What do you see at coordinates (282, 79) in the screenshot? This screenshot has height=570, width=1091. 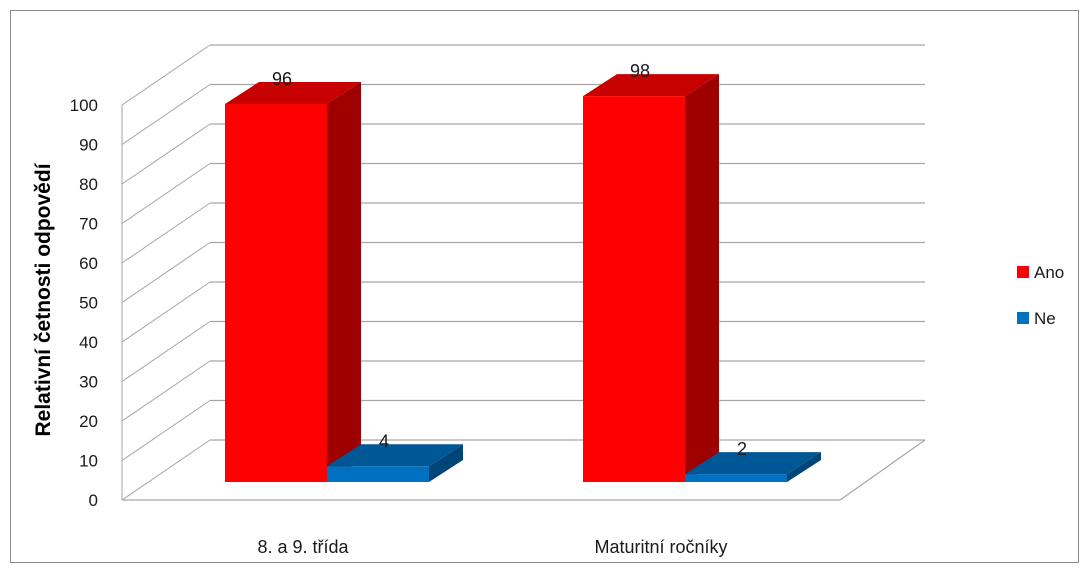 I see `data-label: 96` at bounding box center [282, 79].